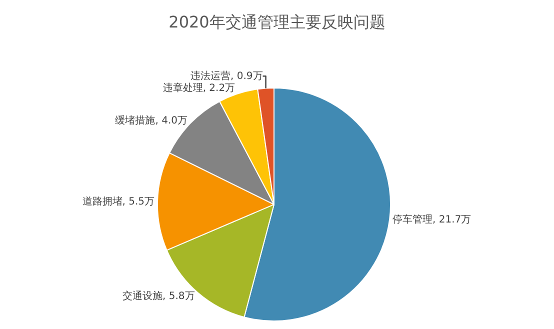 The image size is (554, 329). Describe the element at coordinates (277, 22) in the screenshot. I see `chart-title: 2020年交通管理主要反映问题` at that location.